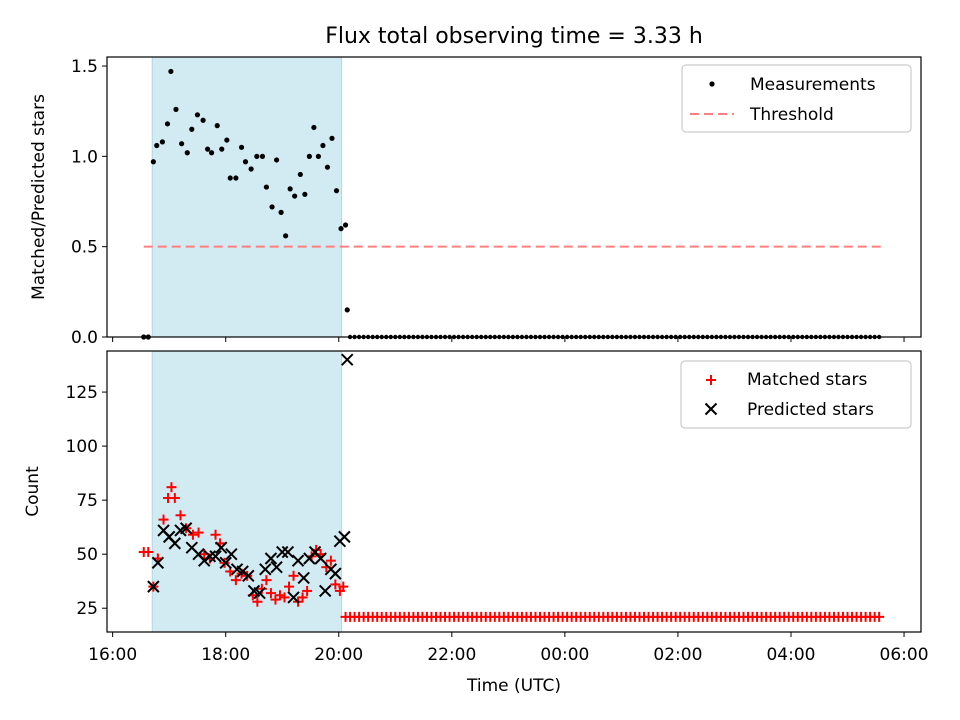 The image size is (960, 720). I want to click on y-tick-label: 75, so click(87, 501).